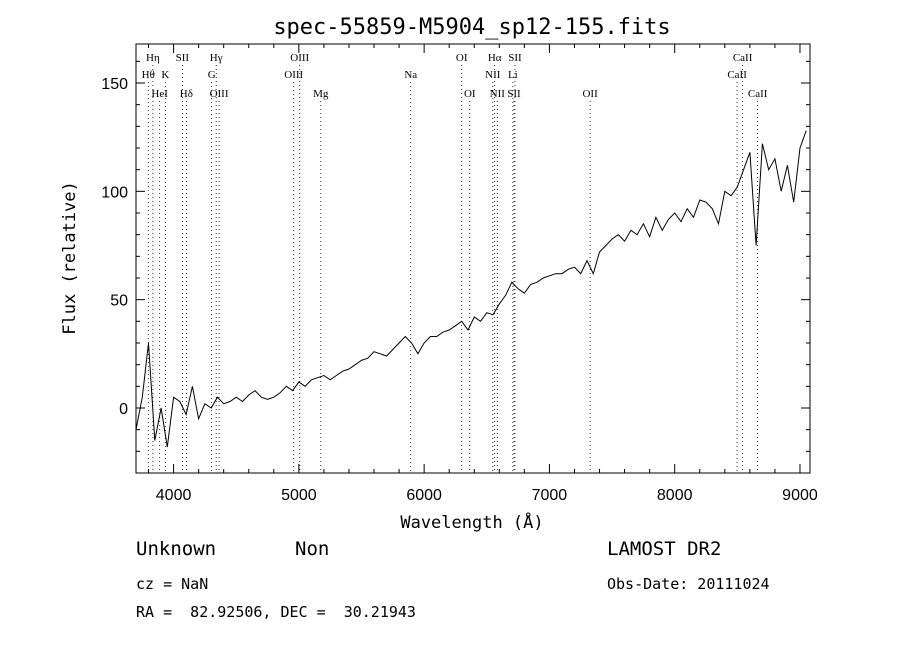 This screenshot has width=900, height=650. I want to click on spectral-line-label: Na, so click(410, 75).